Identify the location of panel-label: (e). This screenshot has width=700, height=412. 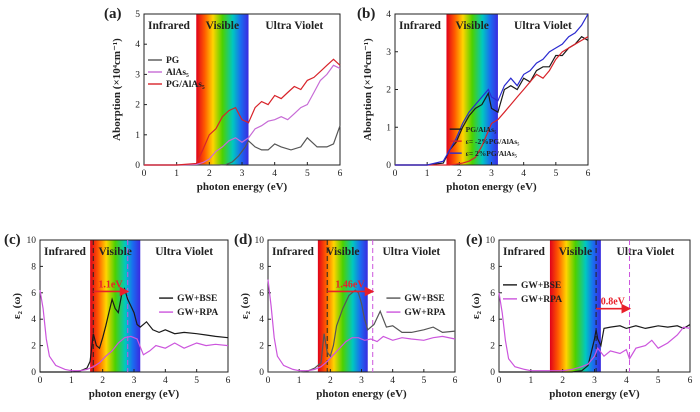
(474, 240).